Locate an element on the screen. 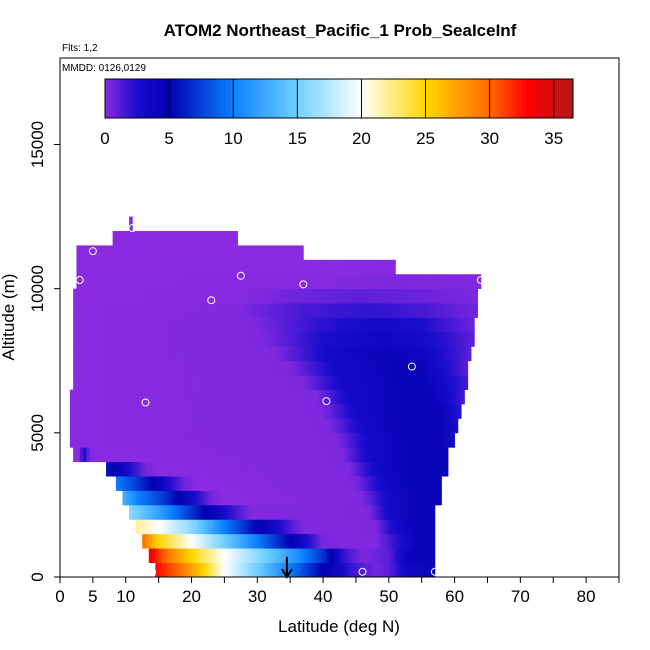 This screenshot has width=650, height=650. dates-label: MMDD: 0126,0129 is located at coordinates (104, 68).